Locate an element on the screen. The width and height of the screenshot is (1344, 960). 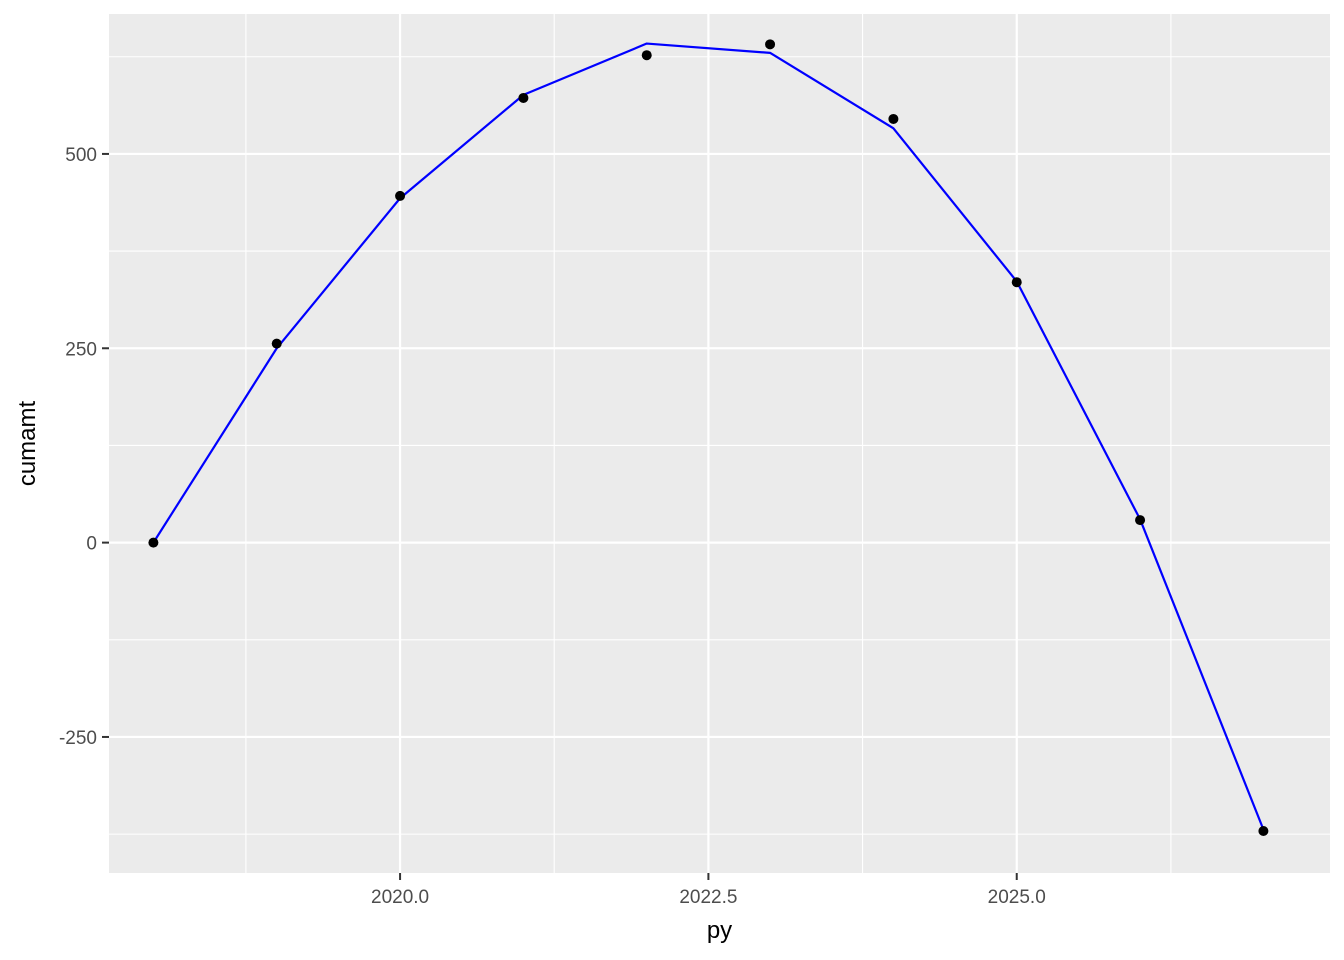
y-tick-label: -250 is located at coordinates (78, 738).